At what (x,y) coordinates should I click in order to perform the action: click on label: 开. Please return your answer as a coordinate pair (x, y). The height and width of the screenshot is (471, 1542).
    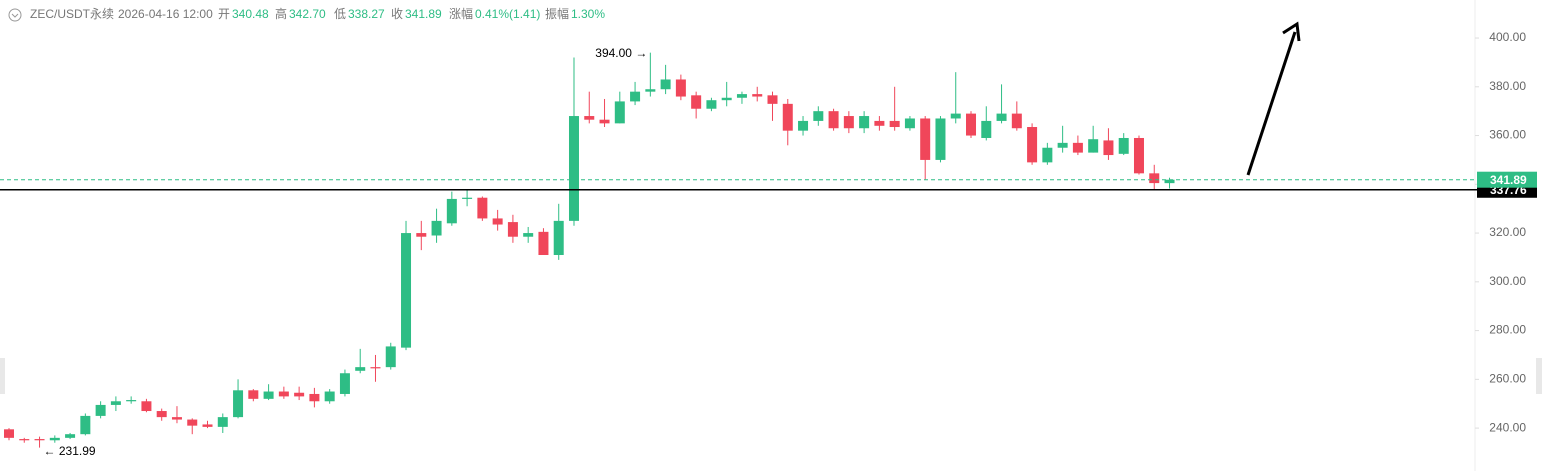
    Looking at the image, I should click on (224, 14).